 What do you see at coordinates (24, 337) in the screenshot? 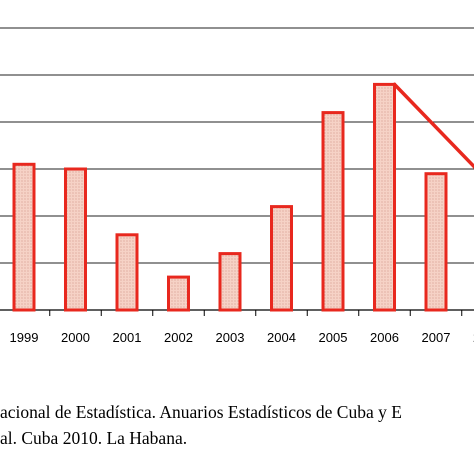
I see `x-tick-label-1999: 1999` at bounding box center [24, 337].